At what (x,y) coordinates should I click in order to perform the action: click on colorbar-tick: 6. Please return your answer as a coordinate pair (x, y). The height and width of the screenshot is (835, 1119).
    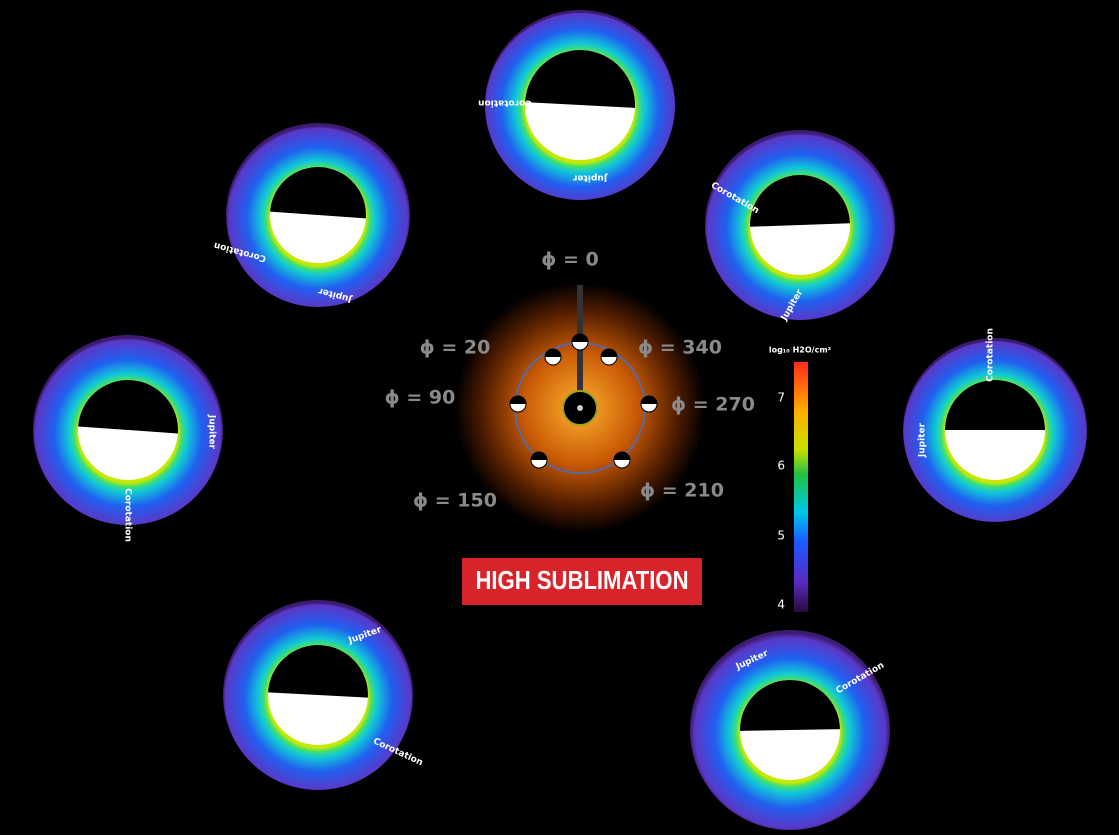
    Looking at the image, I should click on (781, 466).